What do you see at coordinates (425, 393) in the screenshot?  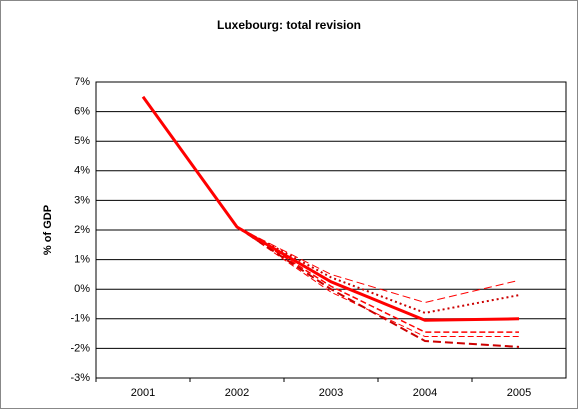 I see `x-tick-label: 2004` at bounding box center [425, 393].